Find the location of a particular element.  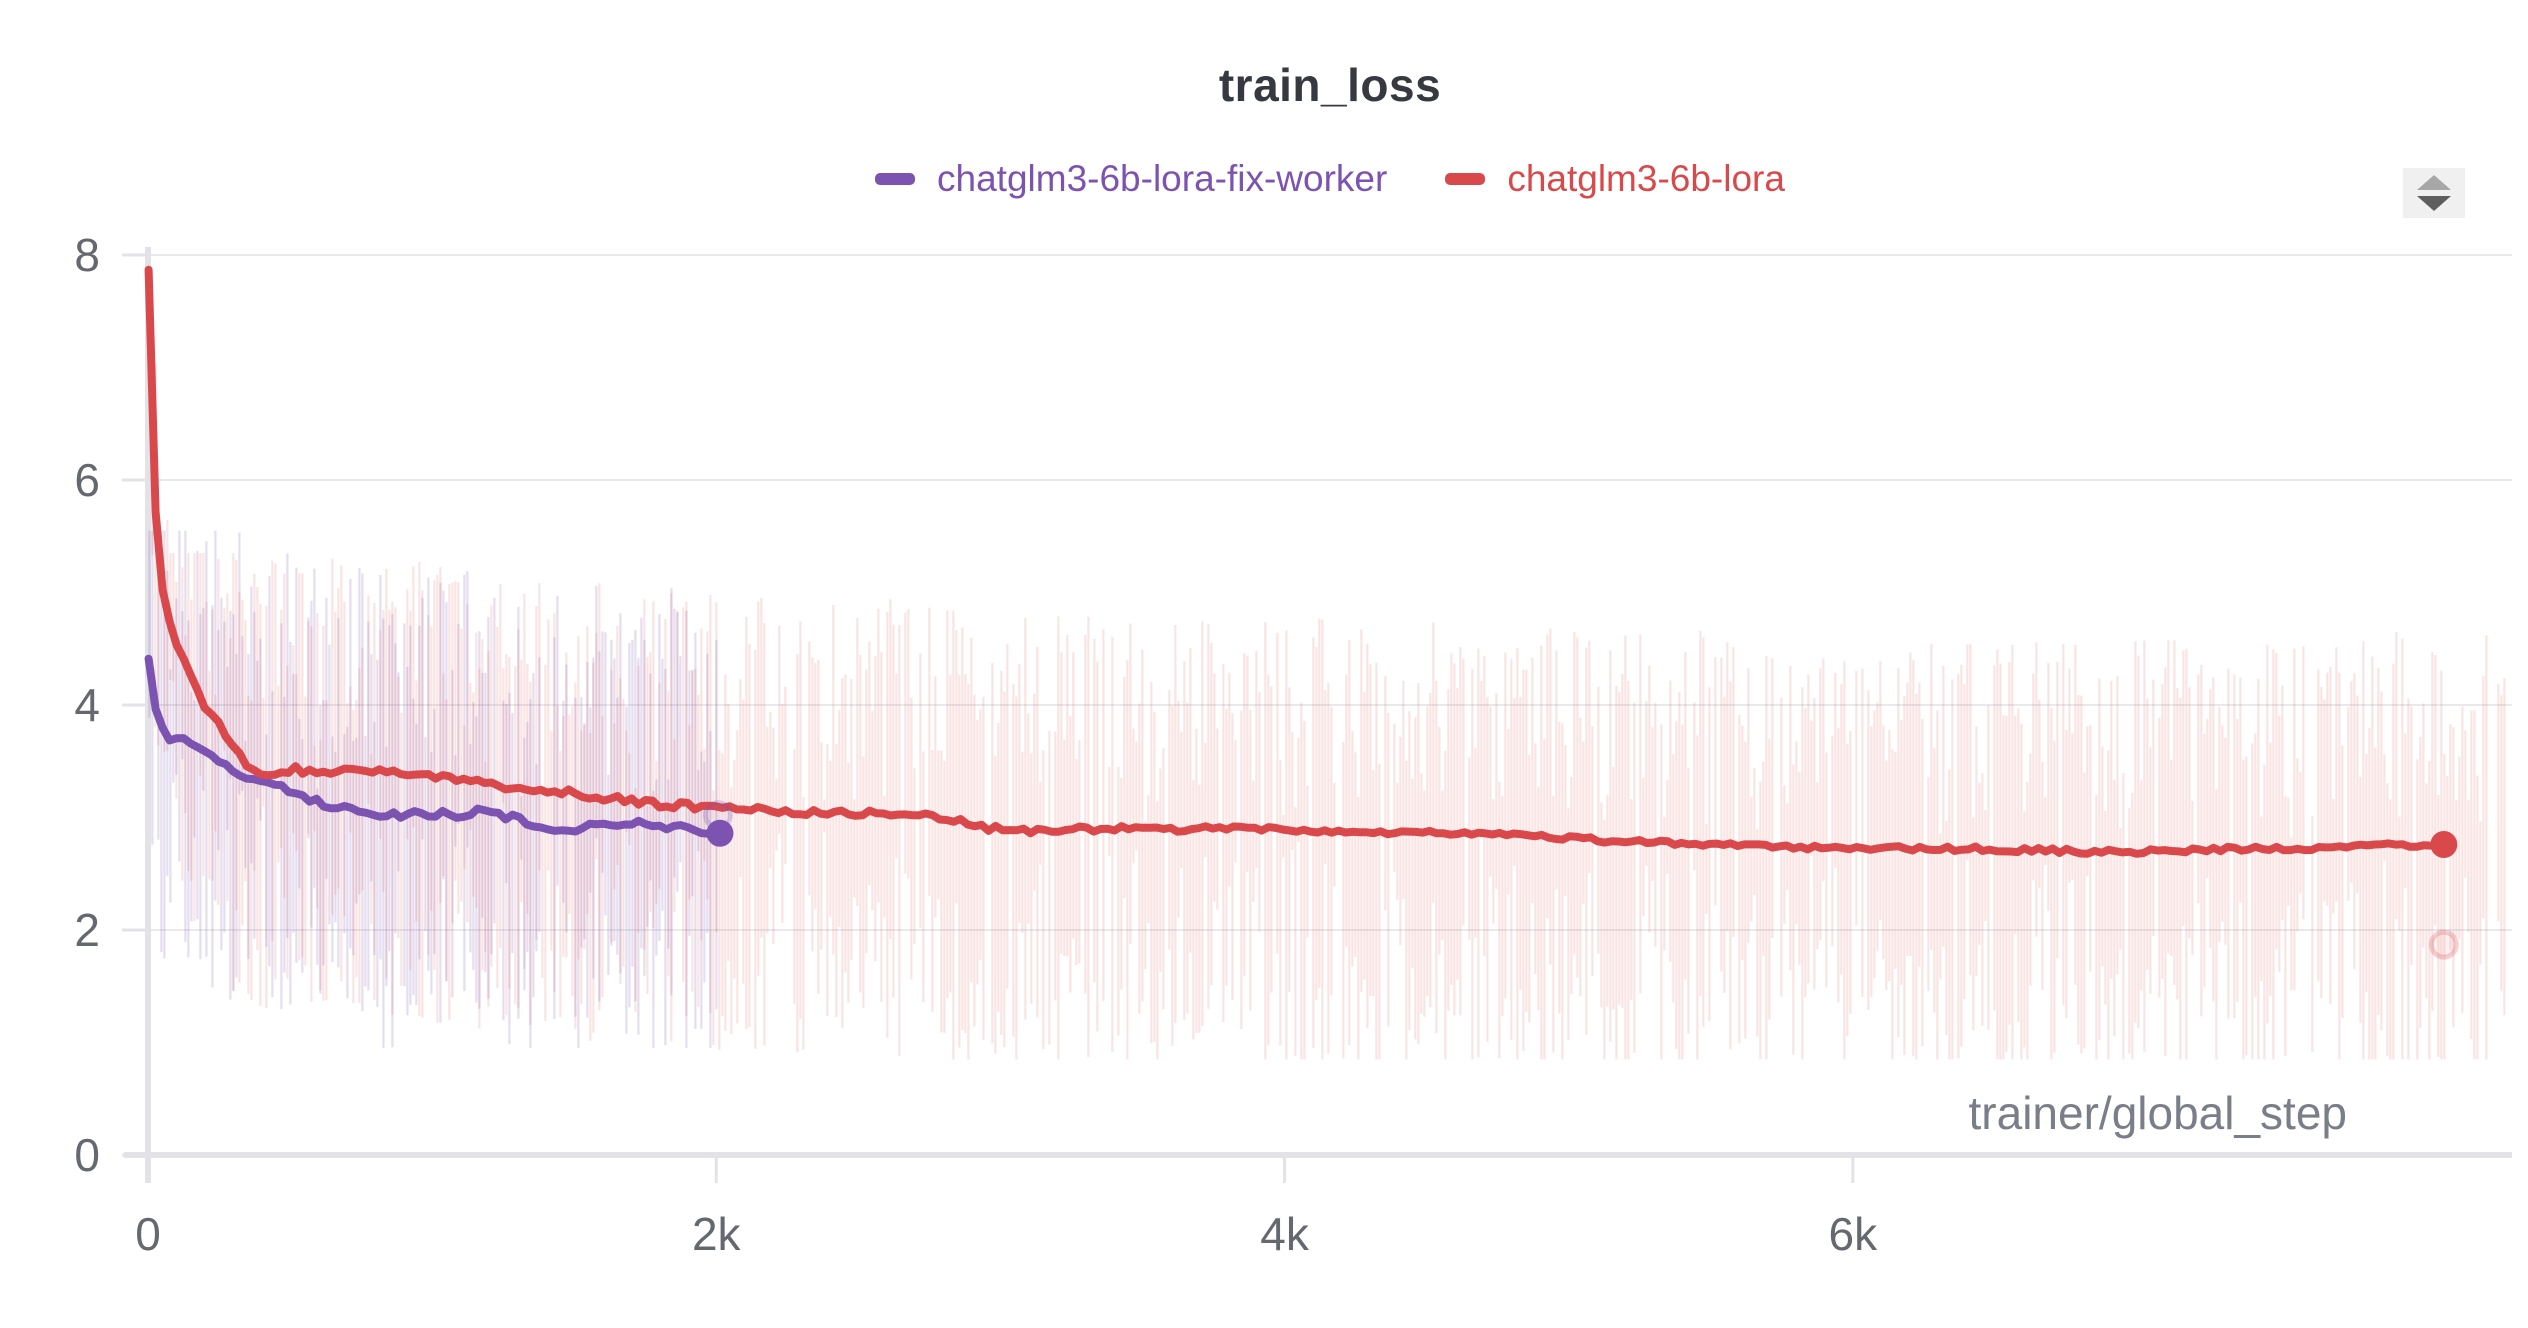

legend-item-chatglm3-6b-lora-fix-worker: chatglm3-6b-lora-fix-worker is located at coordinates (1131, 178).